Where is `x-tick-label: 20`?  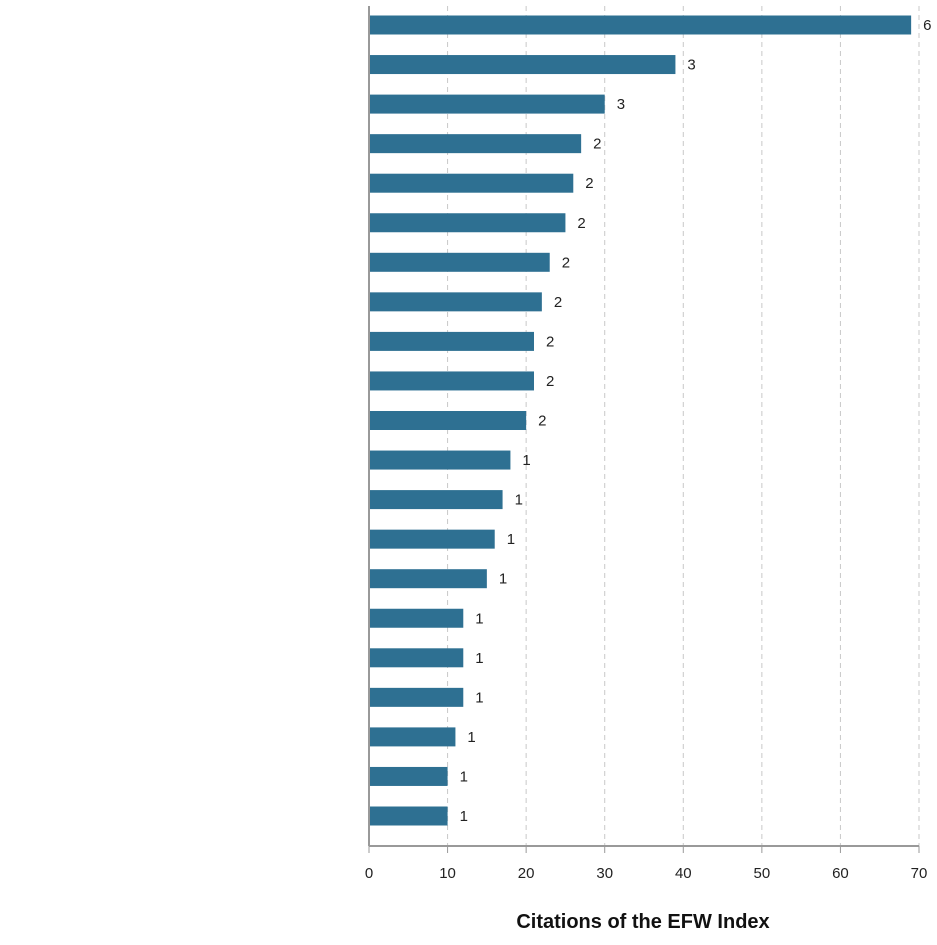 x-tick-label: 20 is located at coordinates (526, 873).